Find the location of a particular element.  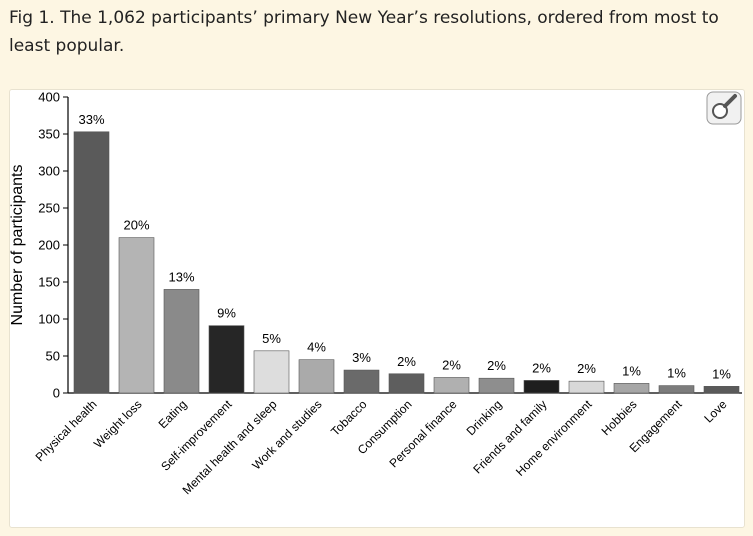

magnifier-icon is located at coordinates (724, 108).